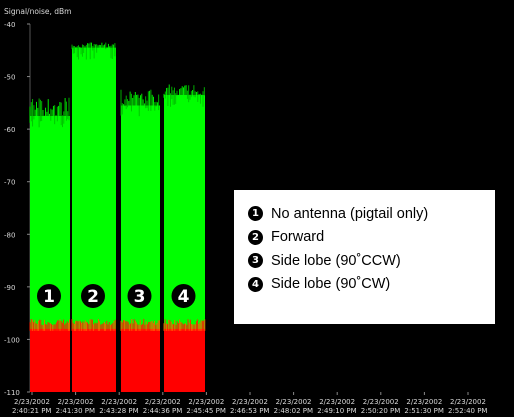  What do you see at coordinates (118, 411) in the screenshot?
I see `x-tick-time: 2:43:28 PM` at bounding box center [118, 411].